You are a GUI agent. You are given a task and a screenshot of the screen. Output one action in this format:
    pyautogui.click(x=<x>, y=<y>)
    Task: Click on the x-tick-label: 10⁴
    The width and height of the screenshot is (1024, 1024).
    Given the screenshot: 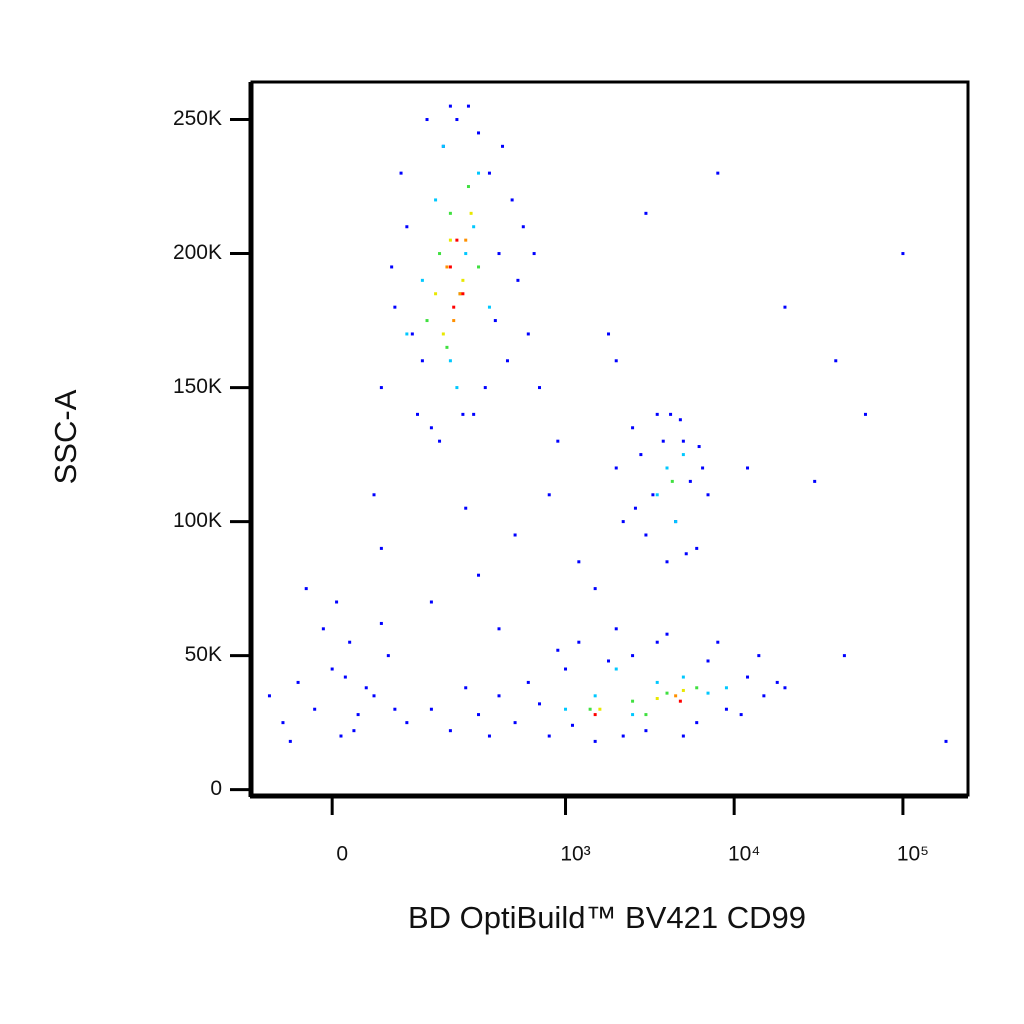 What is the action you would take?
    pyautogui.click(x=744, y=854)
    